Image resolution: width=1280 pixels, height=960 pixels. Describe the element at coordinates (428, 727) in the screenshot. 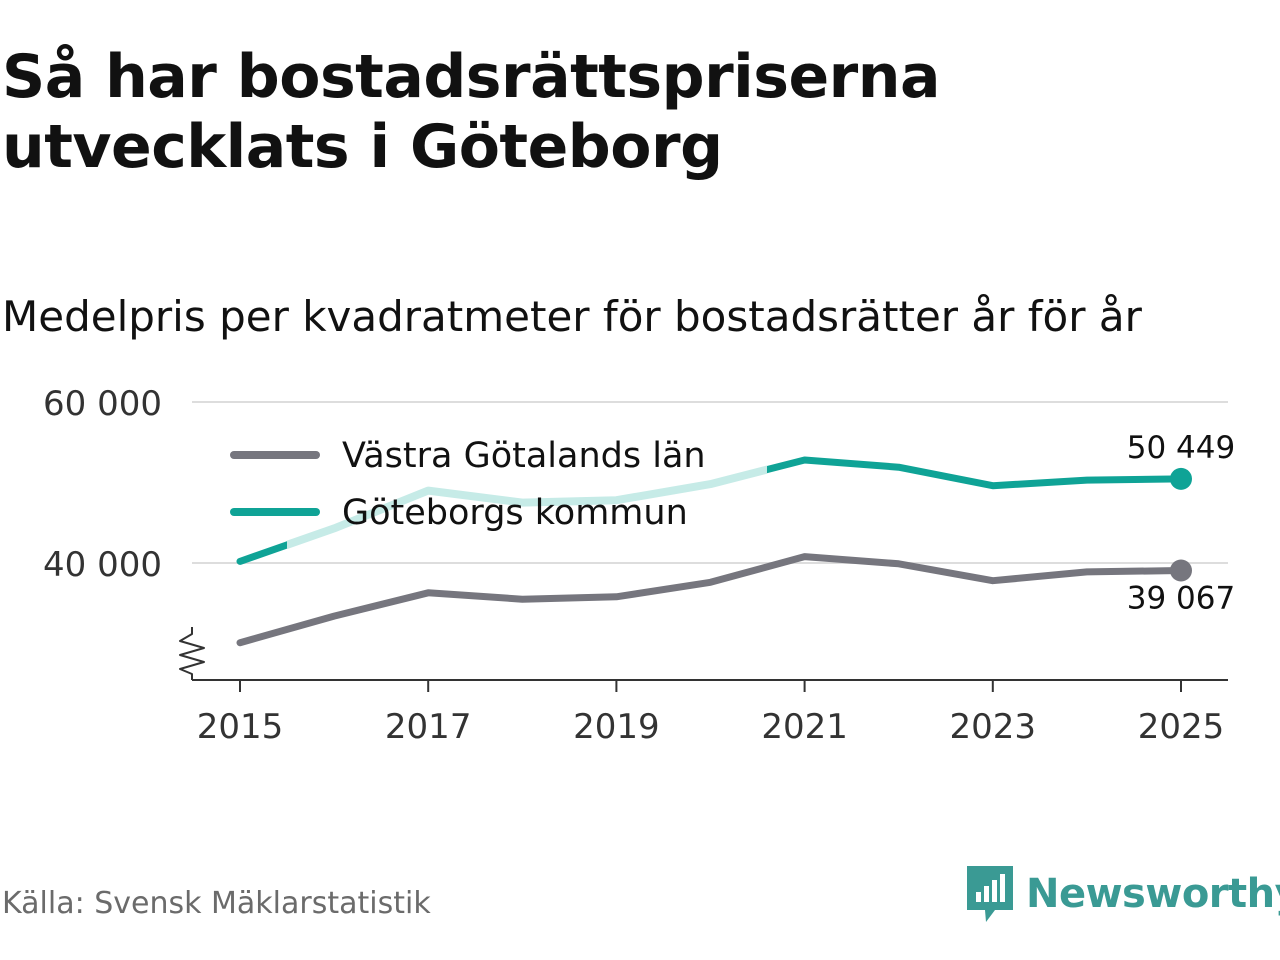

I see `x-tick-label: 2017` at that location.